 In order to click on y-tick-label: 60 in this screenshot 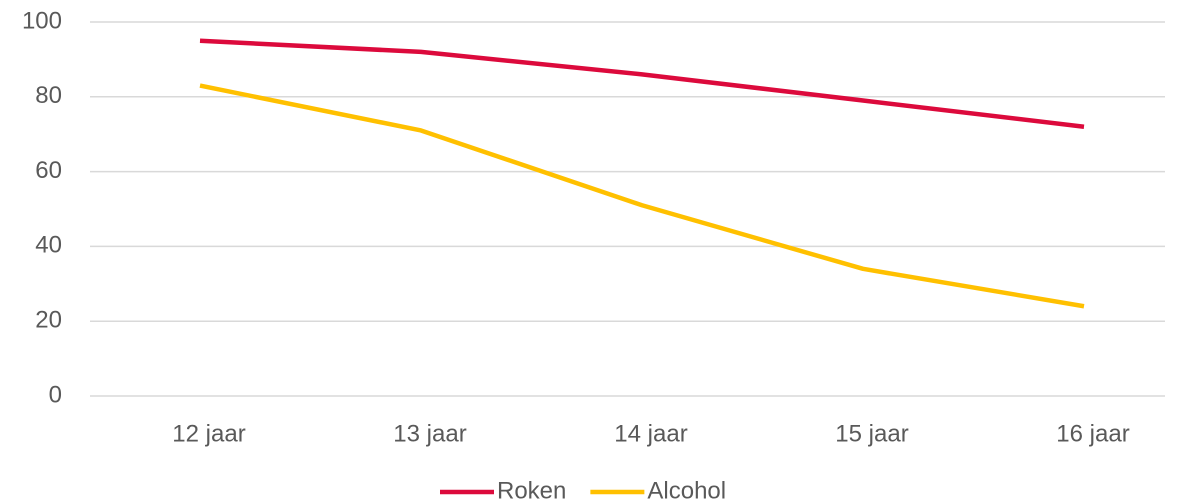, I will do `click(48, 170)`.